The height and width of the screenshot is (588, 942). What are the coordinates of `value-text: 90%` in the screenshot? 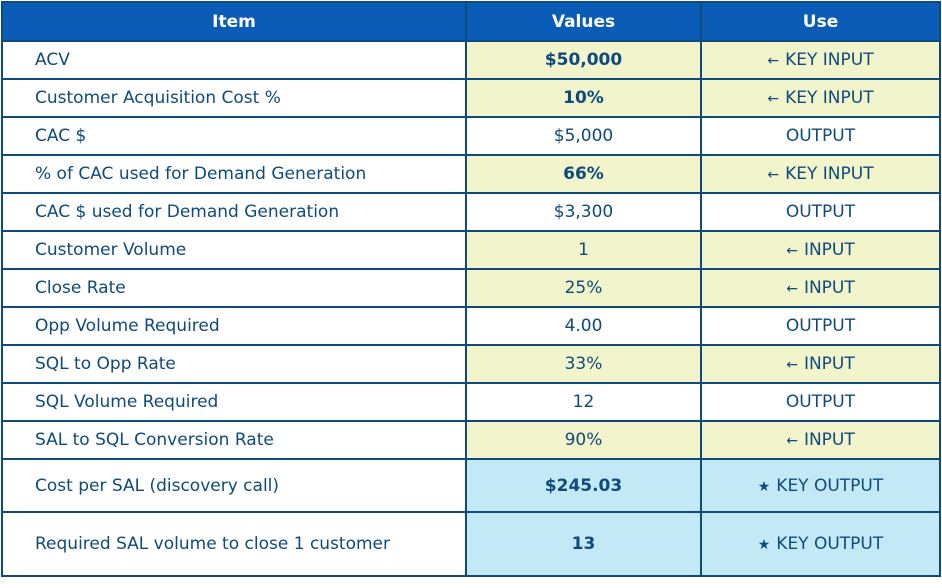 It's located at (583, 440).